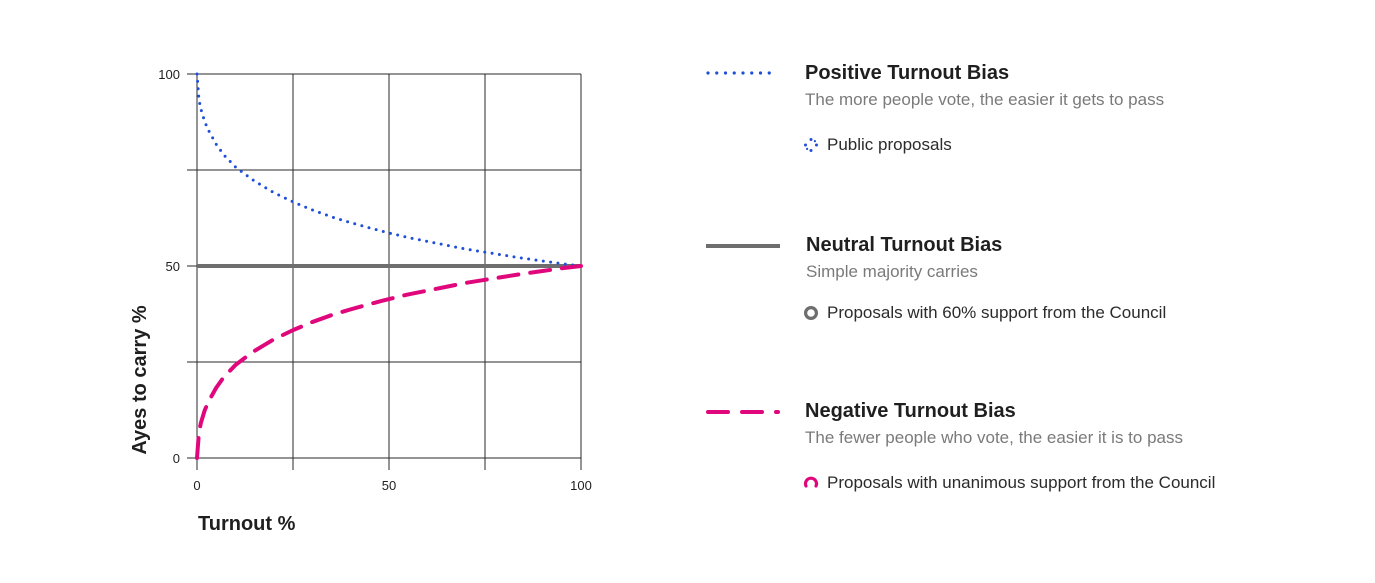 The width and height of the screenshot is (1375, 583). I want to click on pink-arc-icon, so click(811, 482).